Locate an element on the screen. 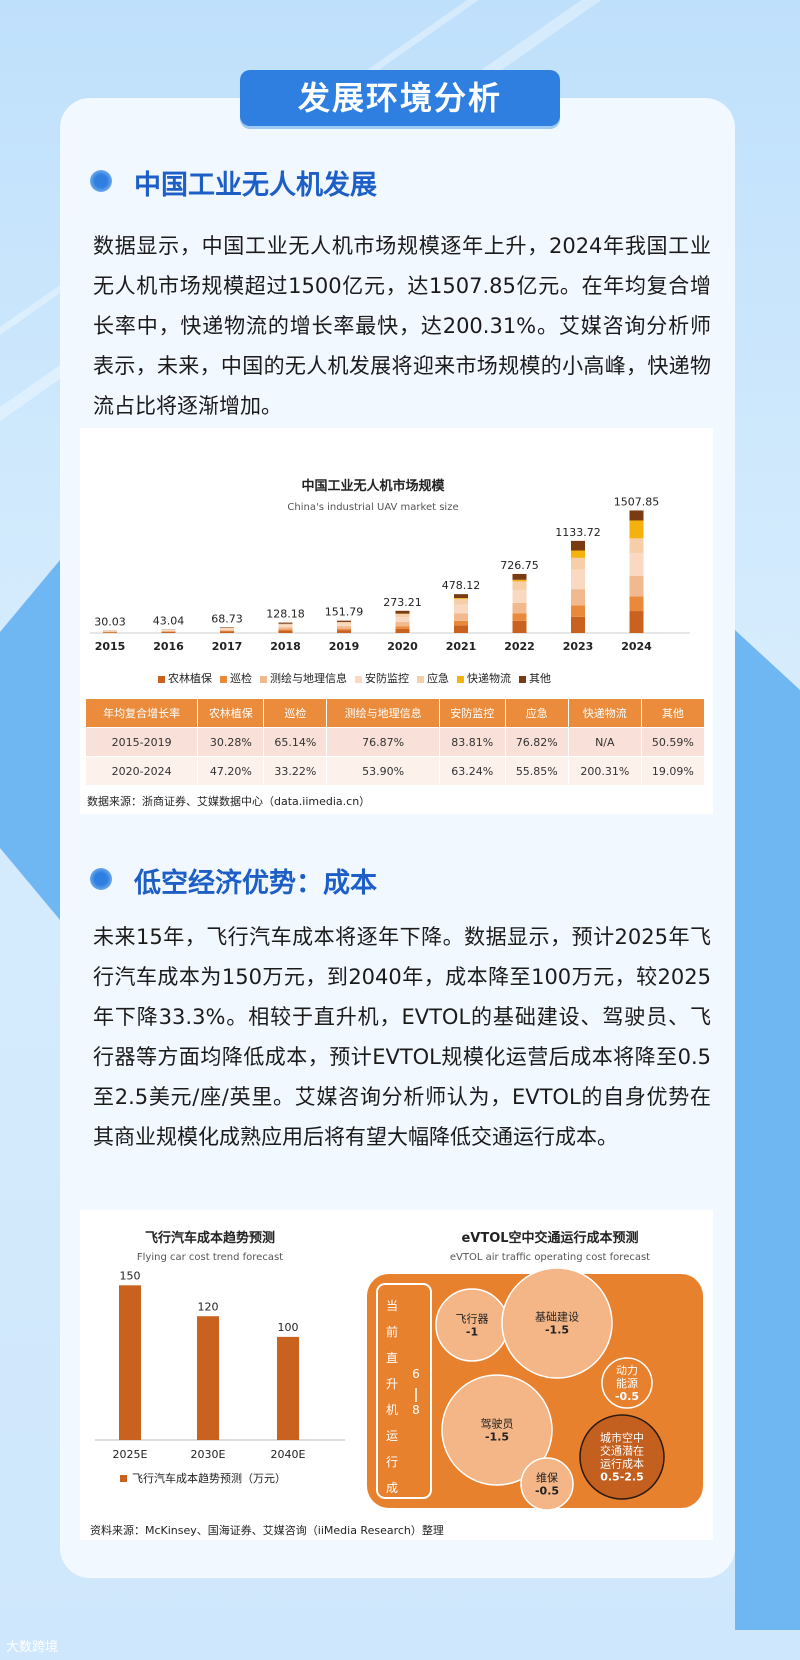 This screenshot has width=800, height=1660. bg-right-accent is located at coordinates (767, 1130).